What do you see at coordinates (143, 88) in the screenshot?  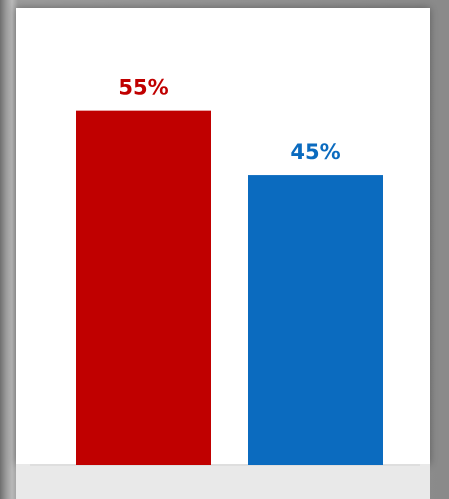 I see `bar-value-label-0: 55%` at bounding box center [143, 88].